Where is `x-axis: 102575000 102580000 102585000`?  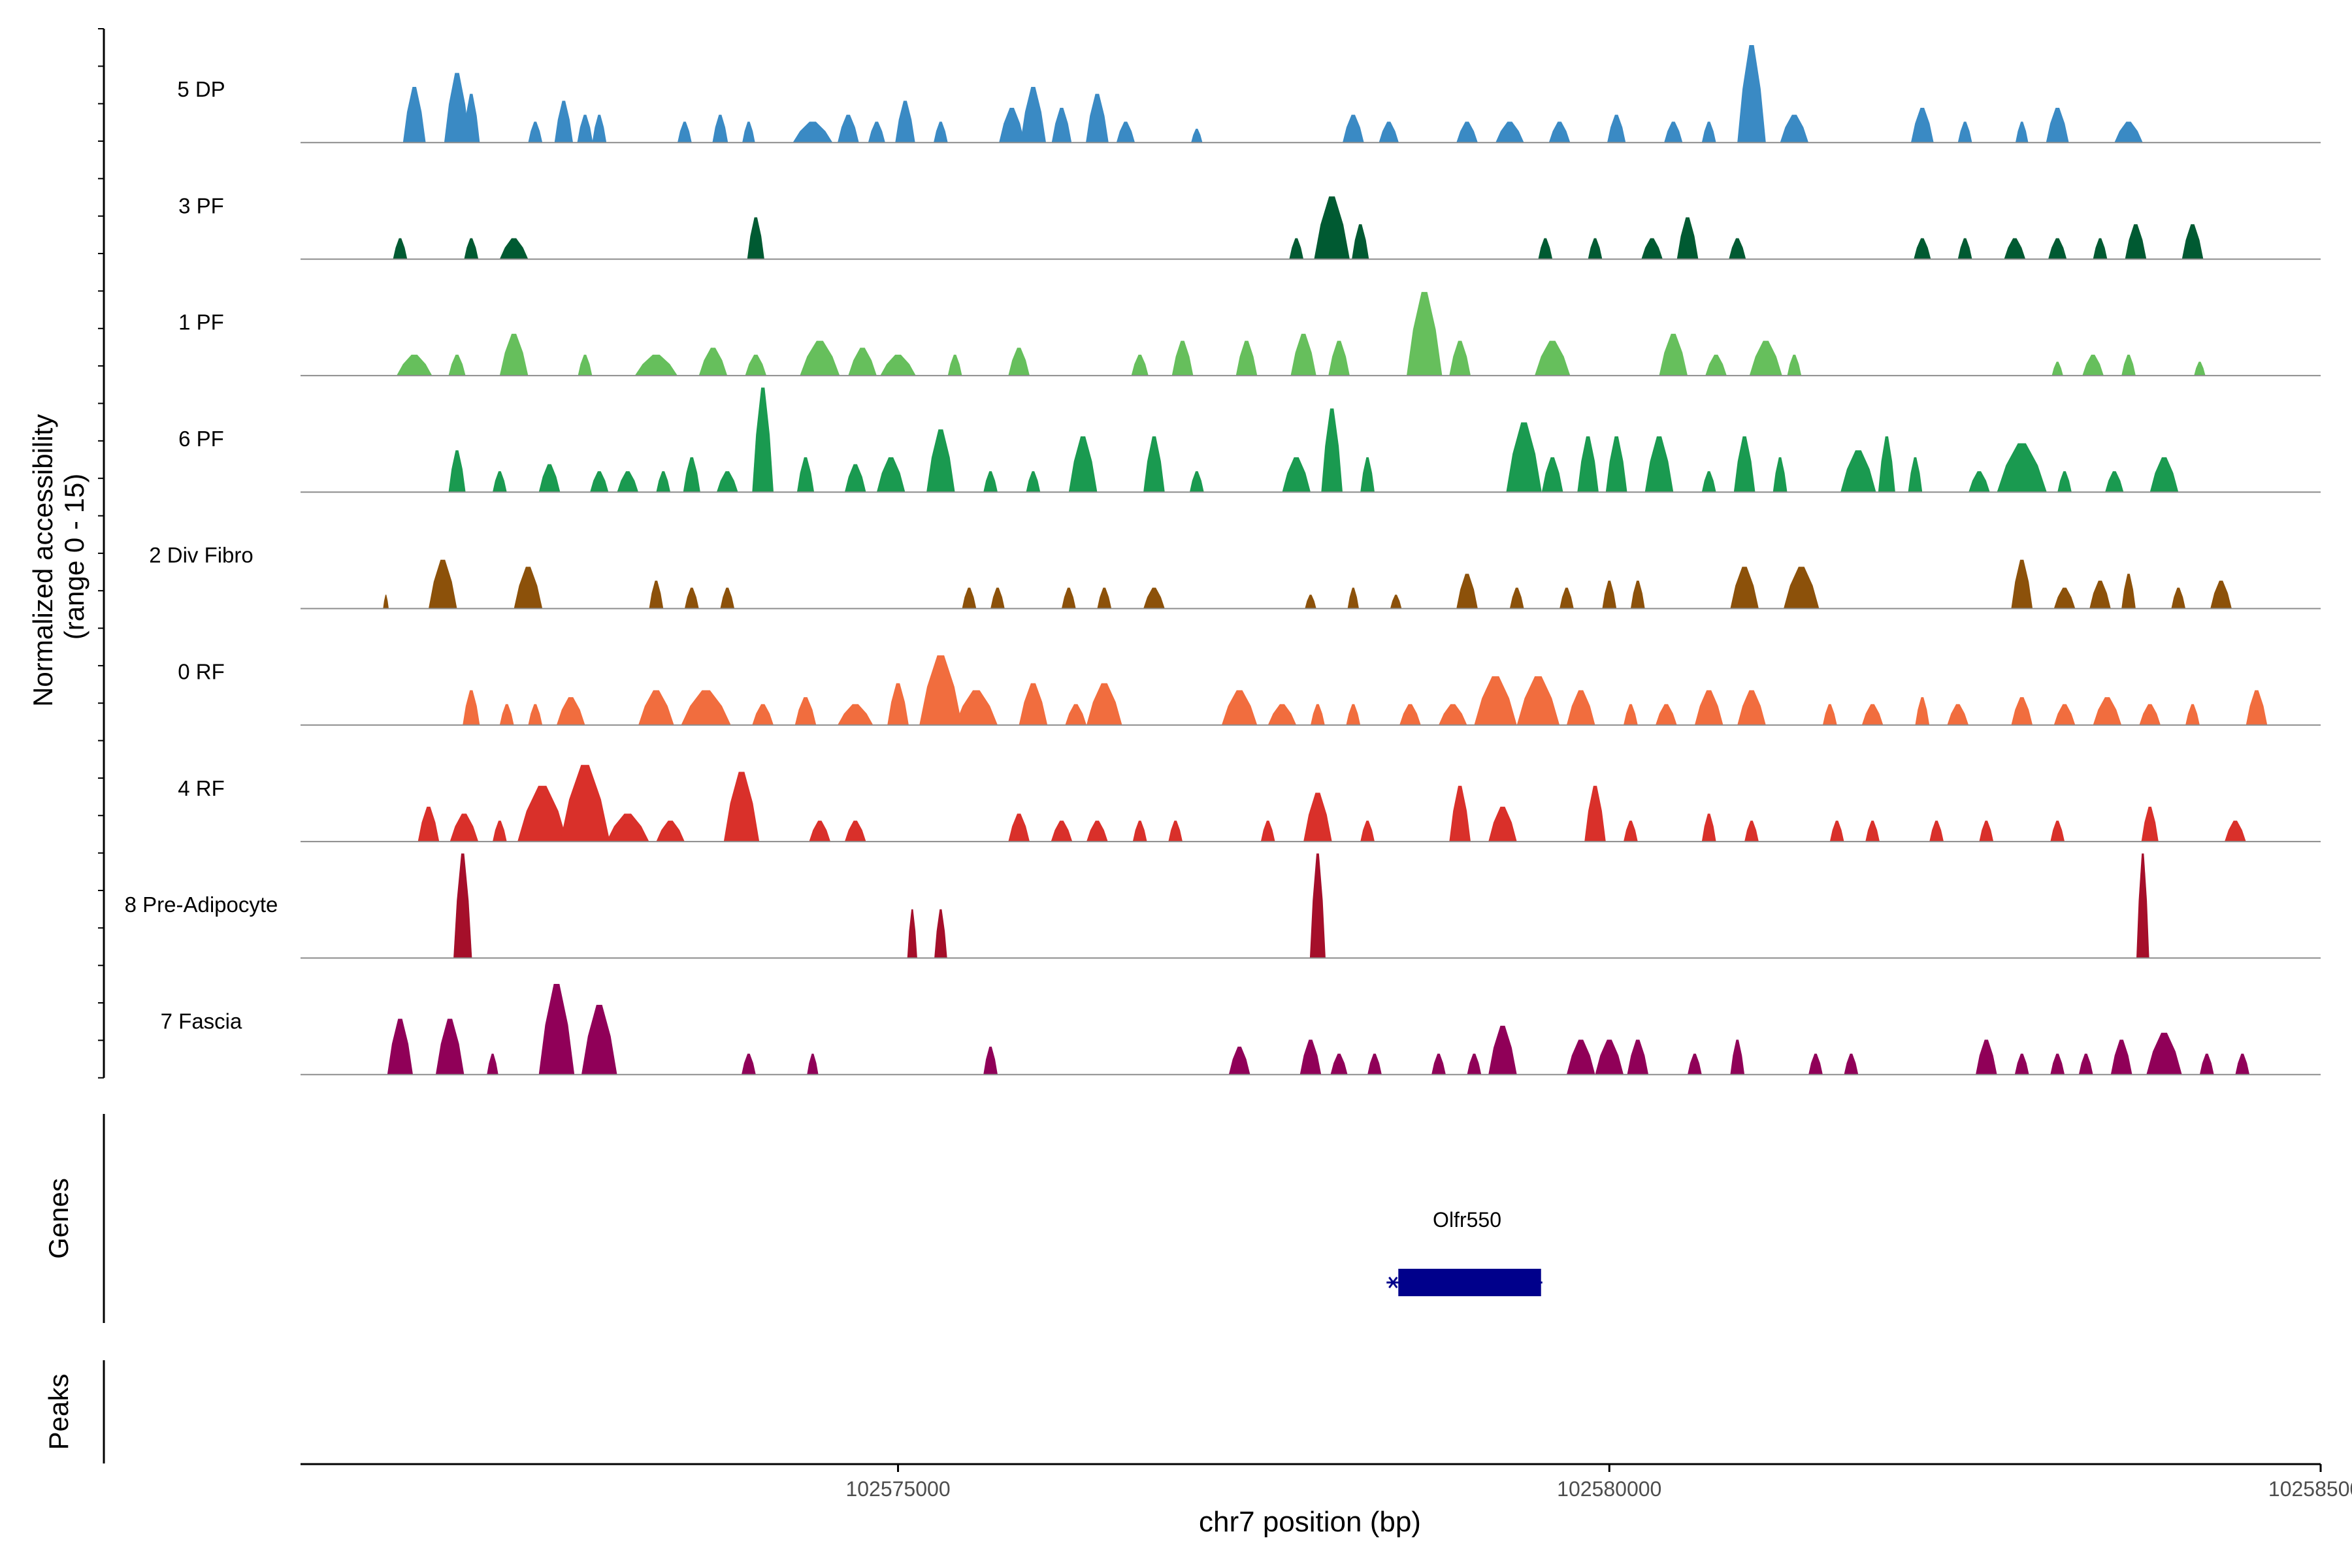 x-axis: 102575000 102580000 102585000 is located at coordinates (1326, 1482).